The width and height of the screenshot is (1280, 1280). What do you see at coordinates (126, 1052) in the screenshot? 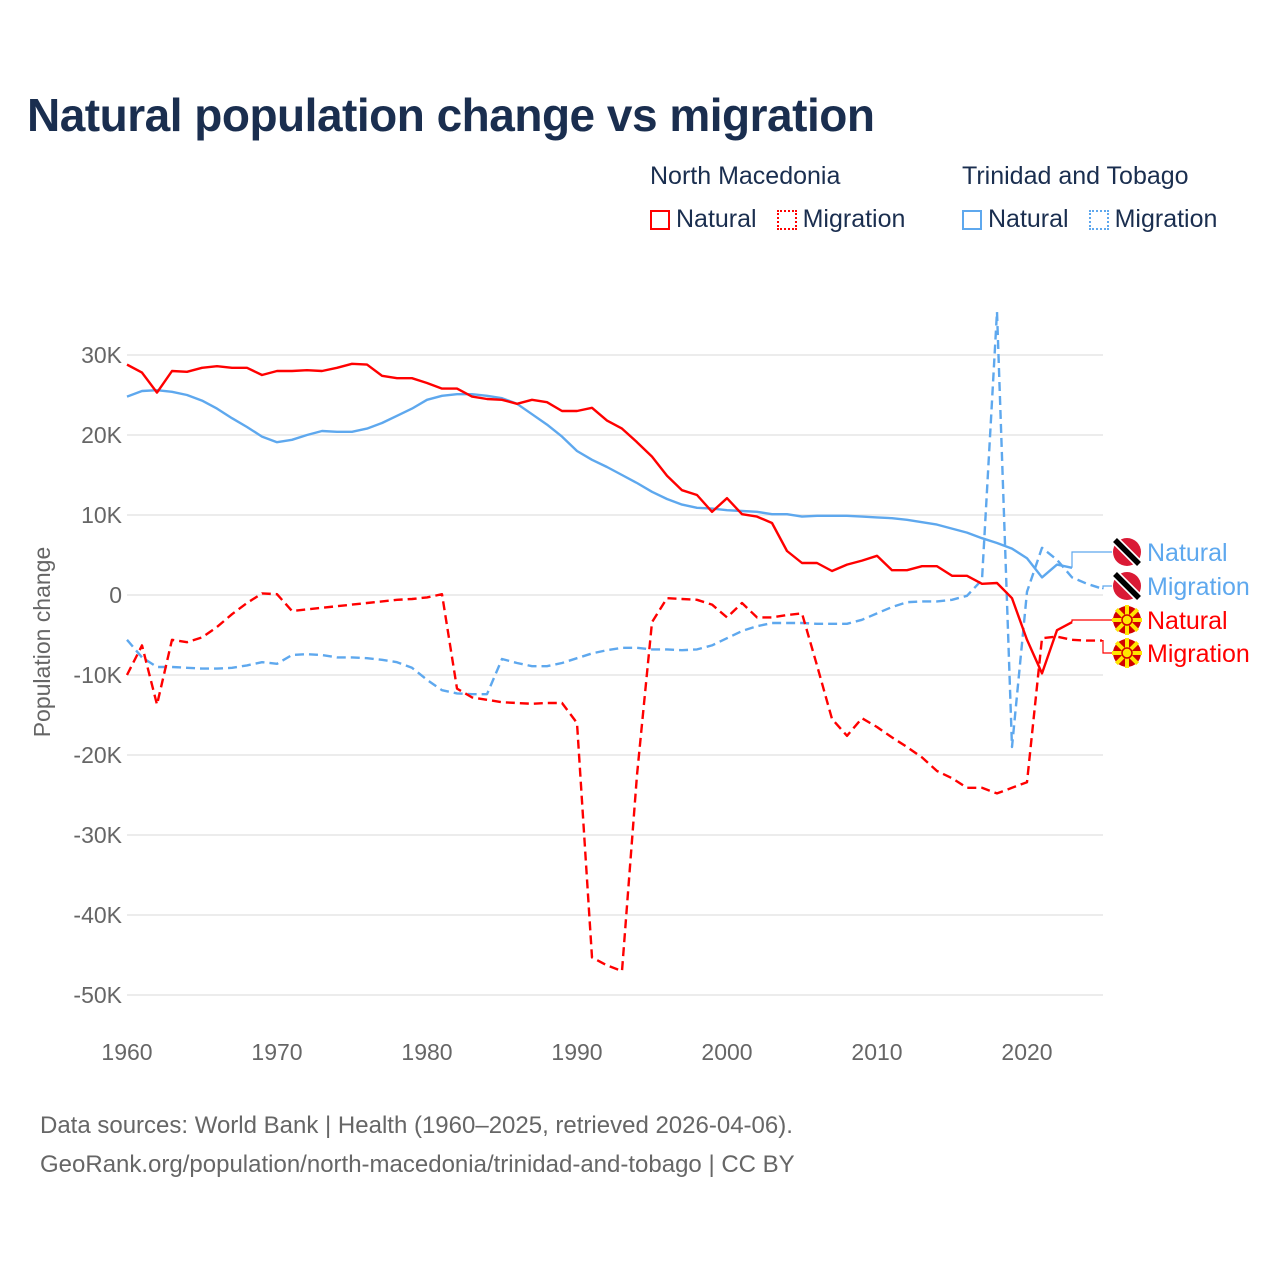
I see `x-tick-label: 1960` at bounding box center [126, 1052].